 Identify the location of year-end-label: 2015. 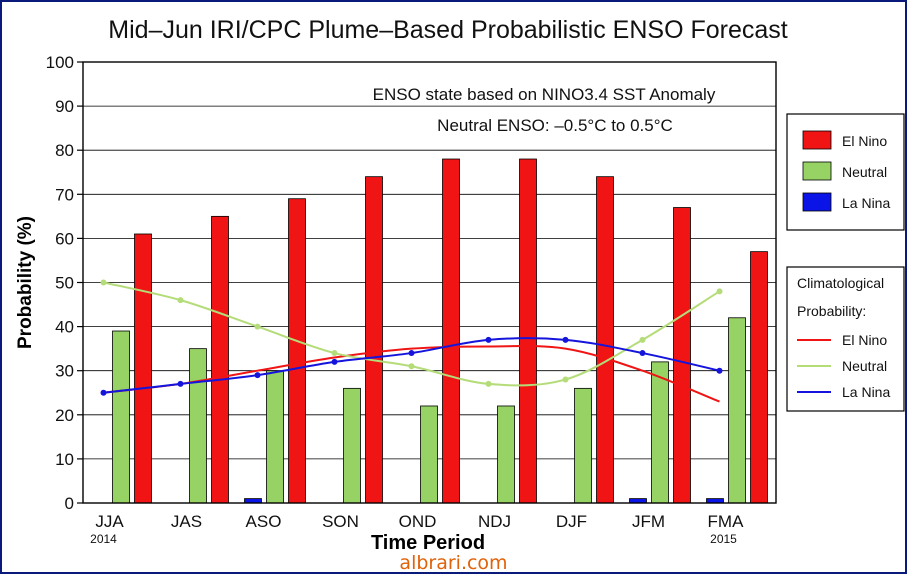
(723, 539).